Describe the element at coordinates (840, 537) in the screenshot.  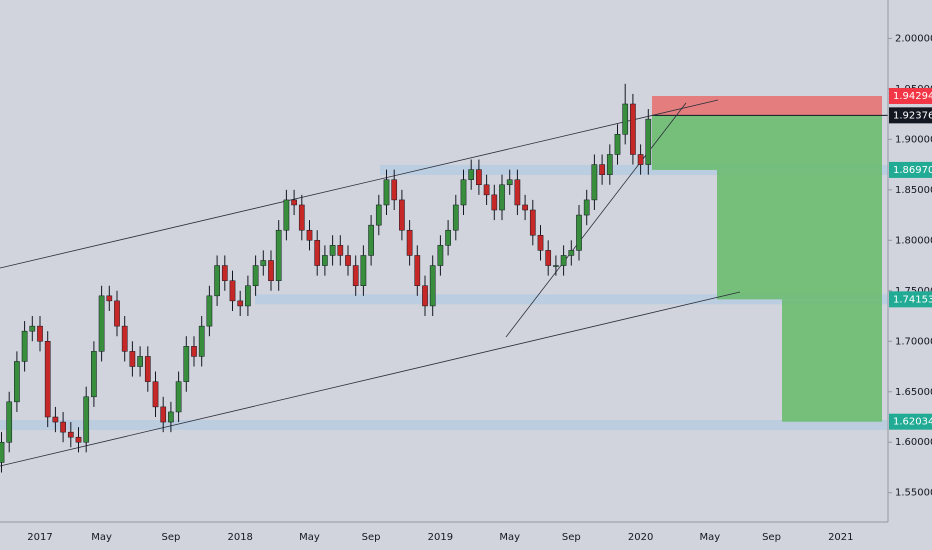
I see `x-tick-label: 2021` at that location.